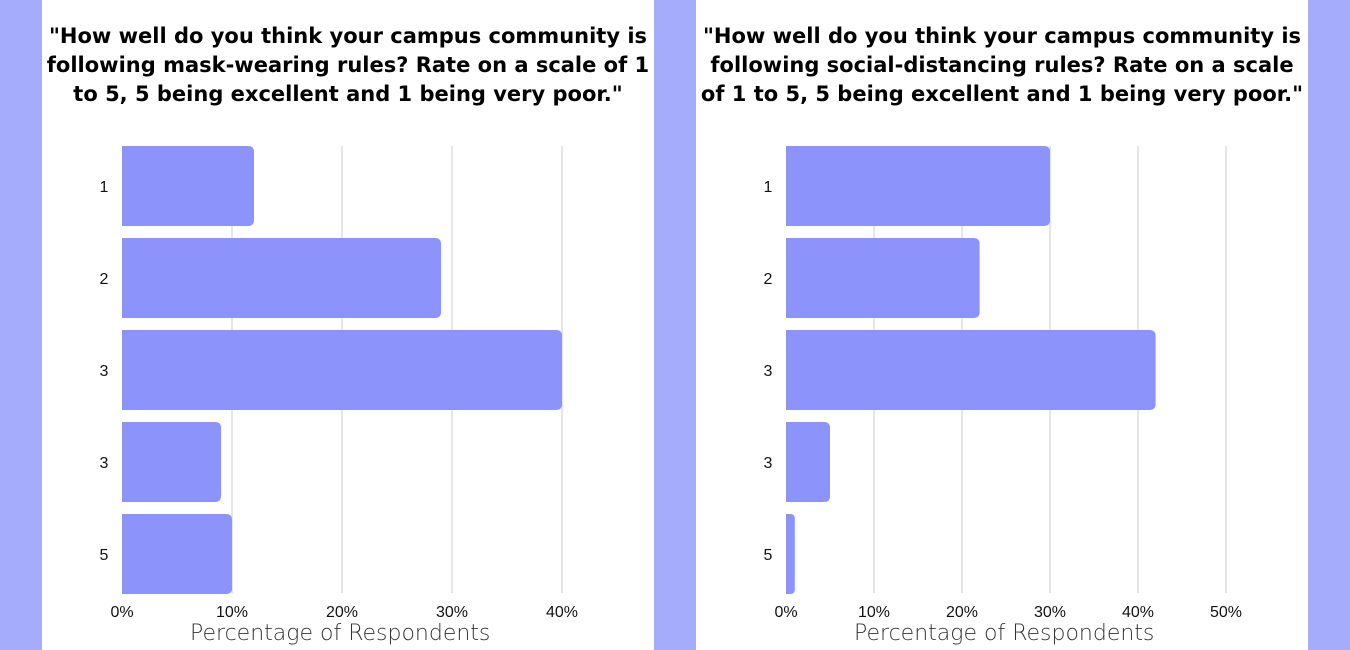 Image resolution: width=1350 pixels, height=650 pixels. I want to click on x-tick-label: 50%, so click(1226, 612).